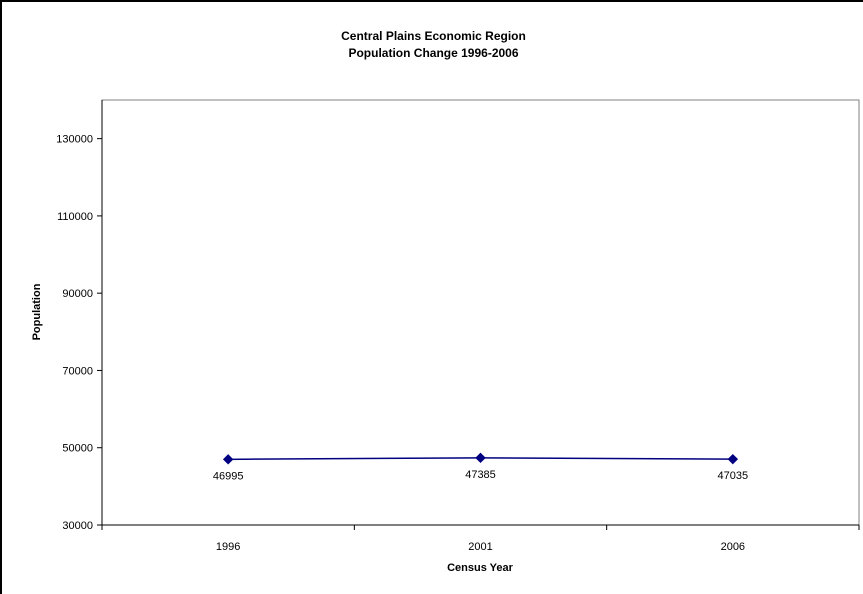  I want to click on y-tick-label: 90000, so click(77, 294).